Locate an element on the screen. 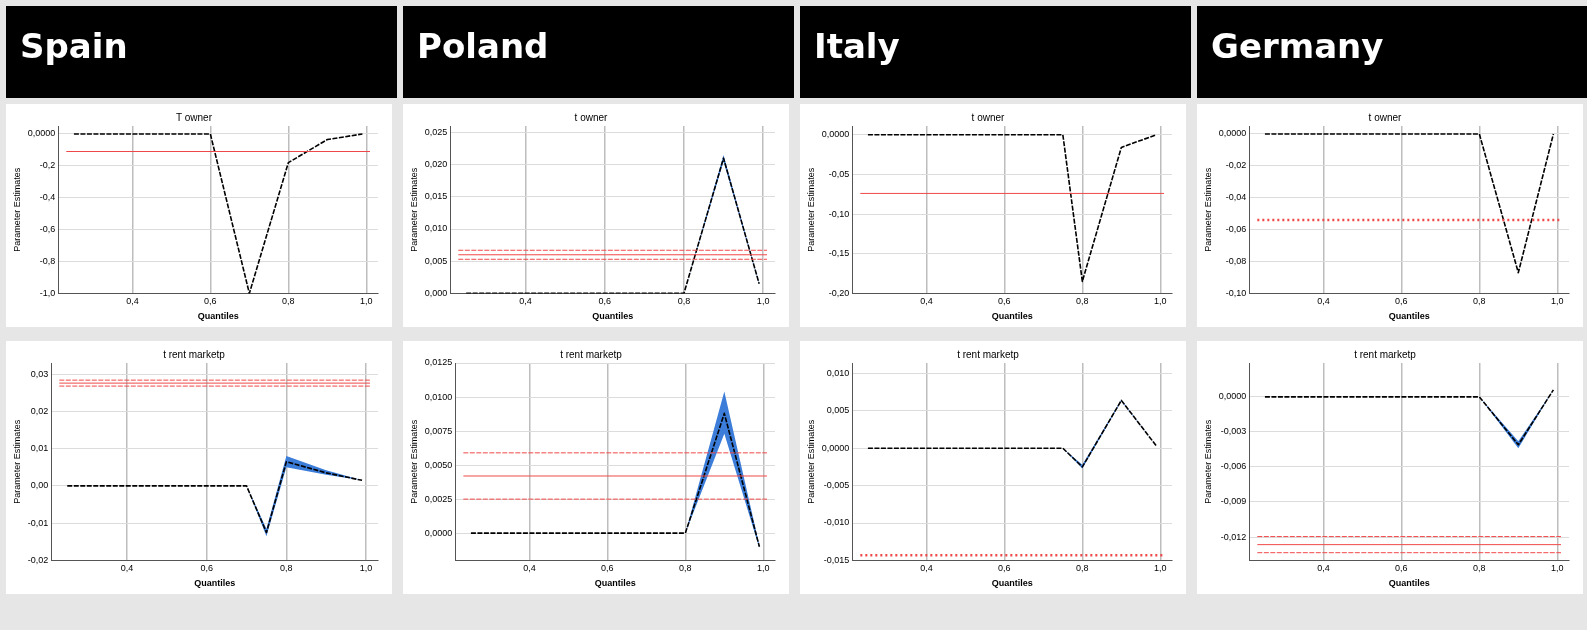 The image size is (1587, 630). y-tick-label: 0,000 is located at coordinates (436, 292).